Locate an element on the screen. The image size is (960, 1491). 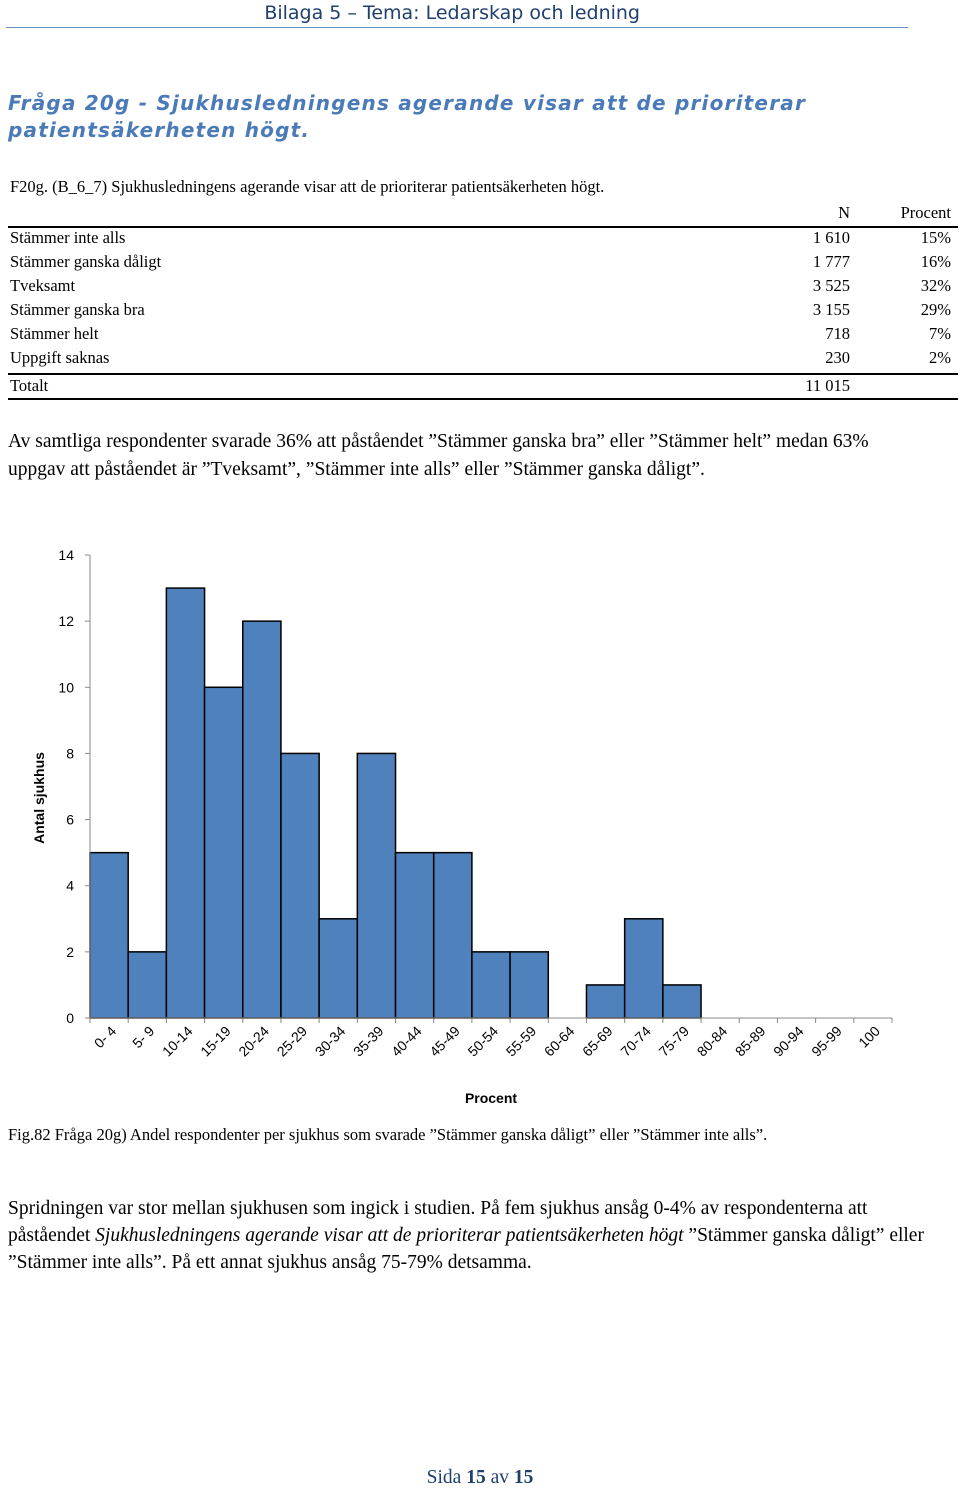
x-tick-label: 65-69 is located at coordinates (597, 1041).